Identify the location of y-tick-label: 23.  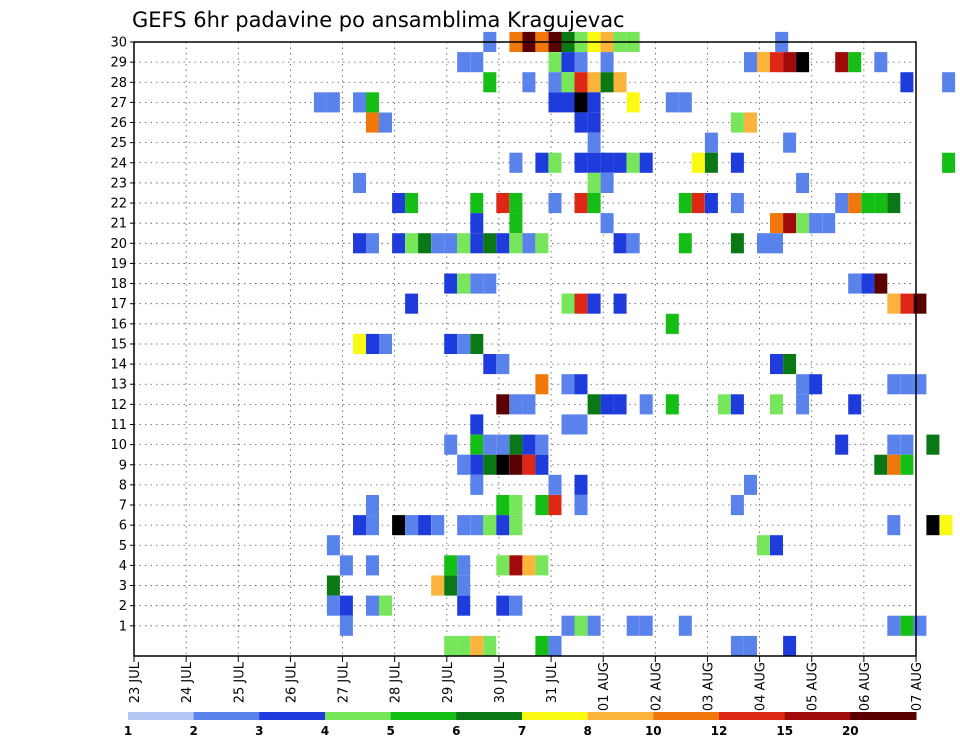
(118, 183).